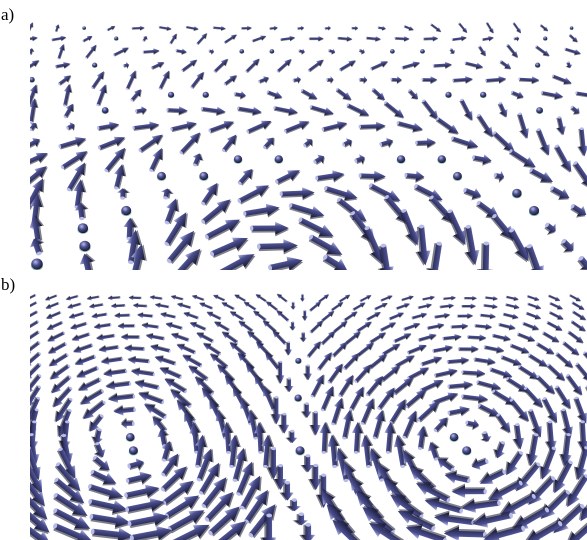  Describe the element at coordinates (8, 14) in the screenshot. I see `panel-label-a: a)` at that location.